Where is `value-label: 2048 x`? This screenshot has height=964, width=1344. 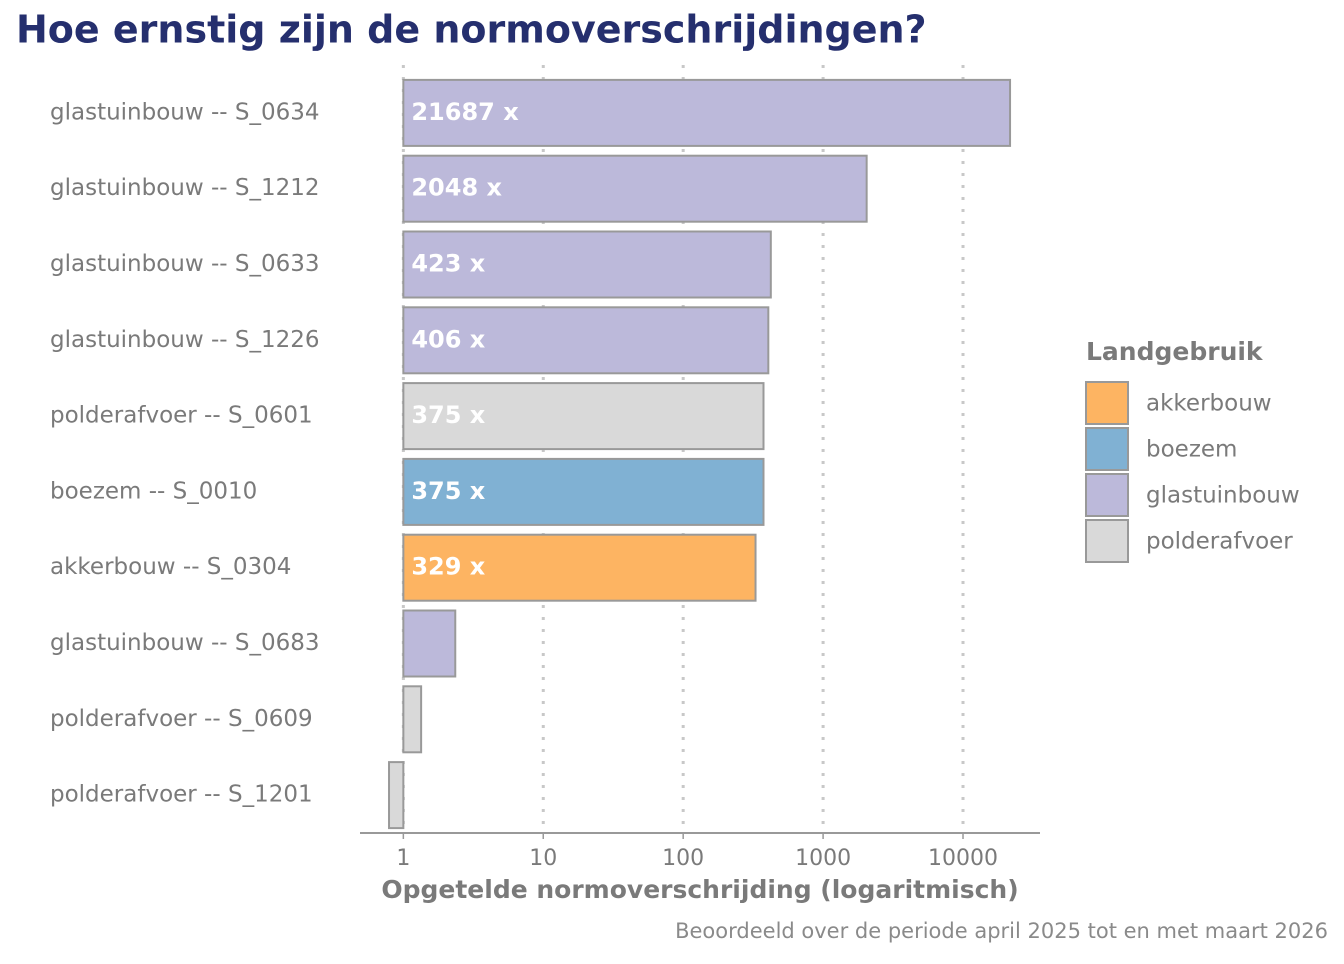
value-label: 2048 x is located at coordinates (456, 188).